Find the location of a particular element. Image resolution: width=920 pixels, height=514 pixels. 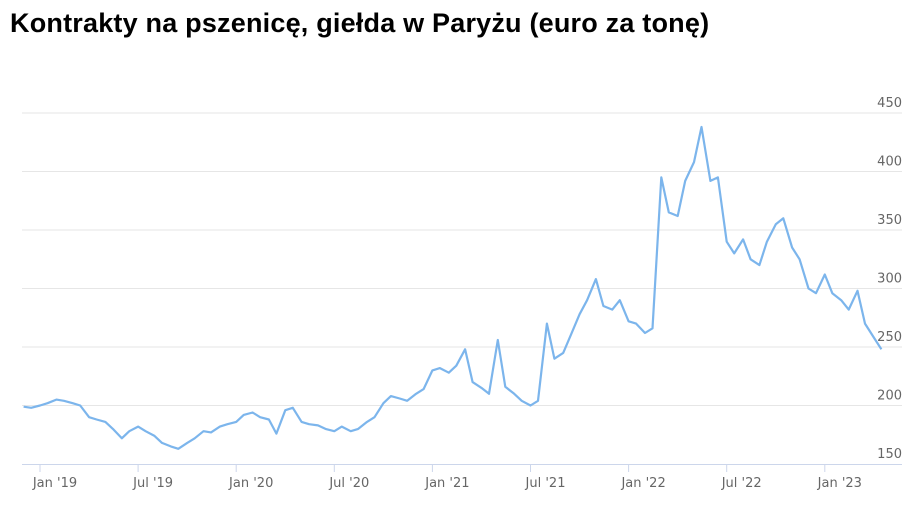

y-tick-label: 250 is located at coordinates (889, 337).